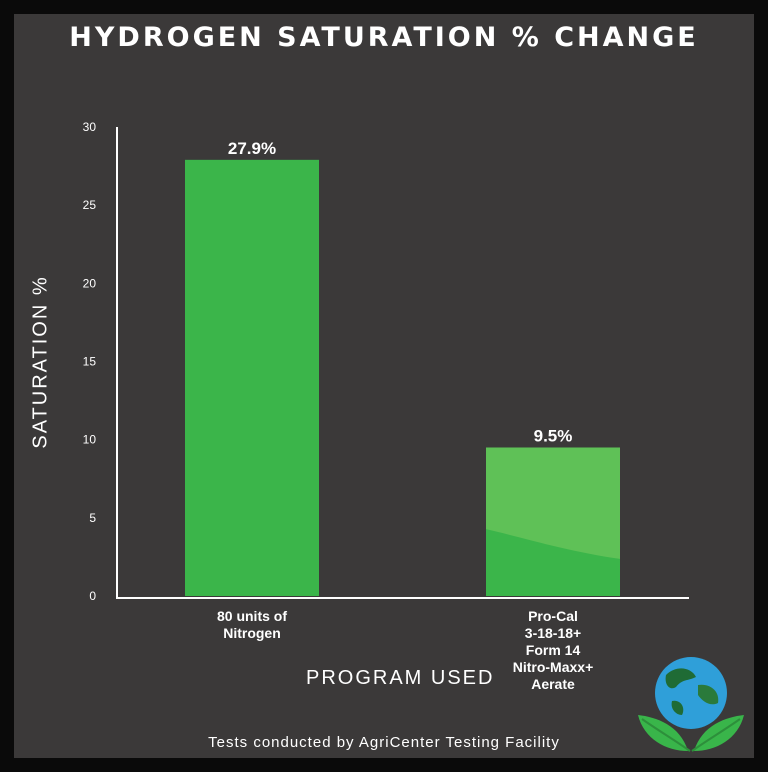 The image size is (768, 772). I want to click on category-label: Form 14, so click(553, 650).